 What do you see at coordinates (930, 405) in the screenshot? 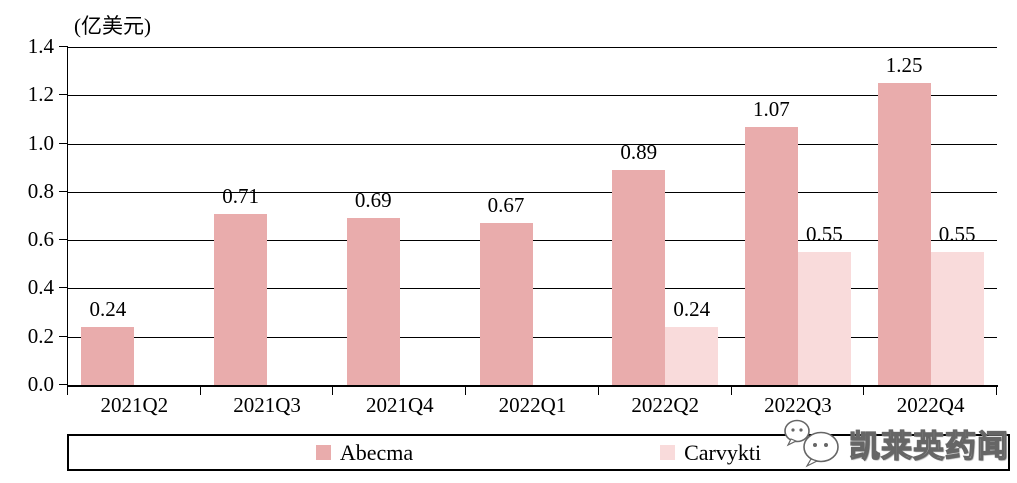
I see `x-category-label: 2022Q4` at bounding box center [930, 405].